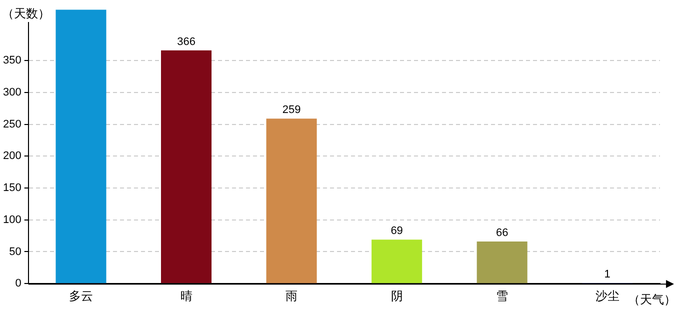  I want to click on y-tick-label: 250, so click(12, 124).